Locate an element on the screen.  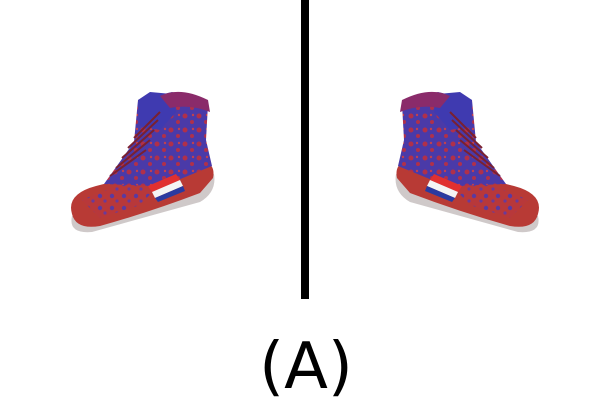
divider is located at coordinates (305, 149).